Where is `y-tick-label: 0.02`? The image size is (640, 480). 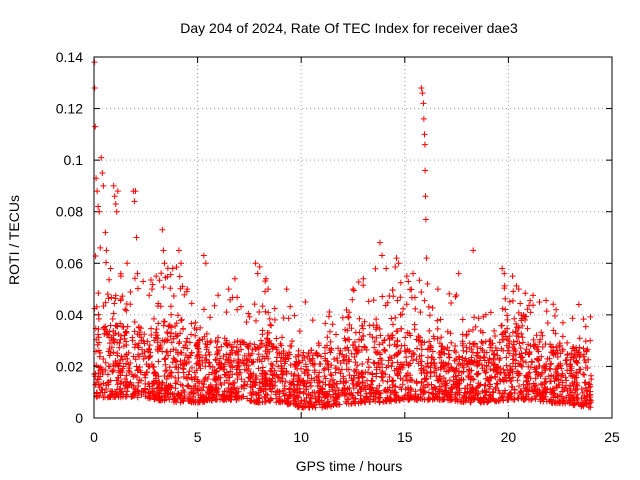
y-tick-label: 0.02 is located at coordinates (69, 366).